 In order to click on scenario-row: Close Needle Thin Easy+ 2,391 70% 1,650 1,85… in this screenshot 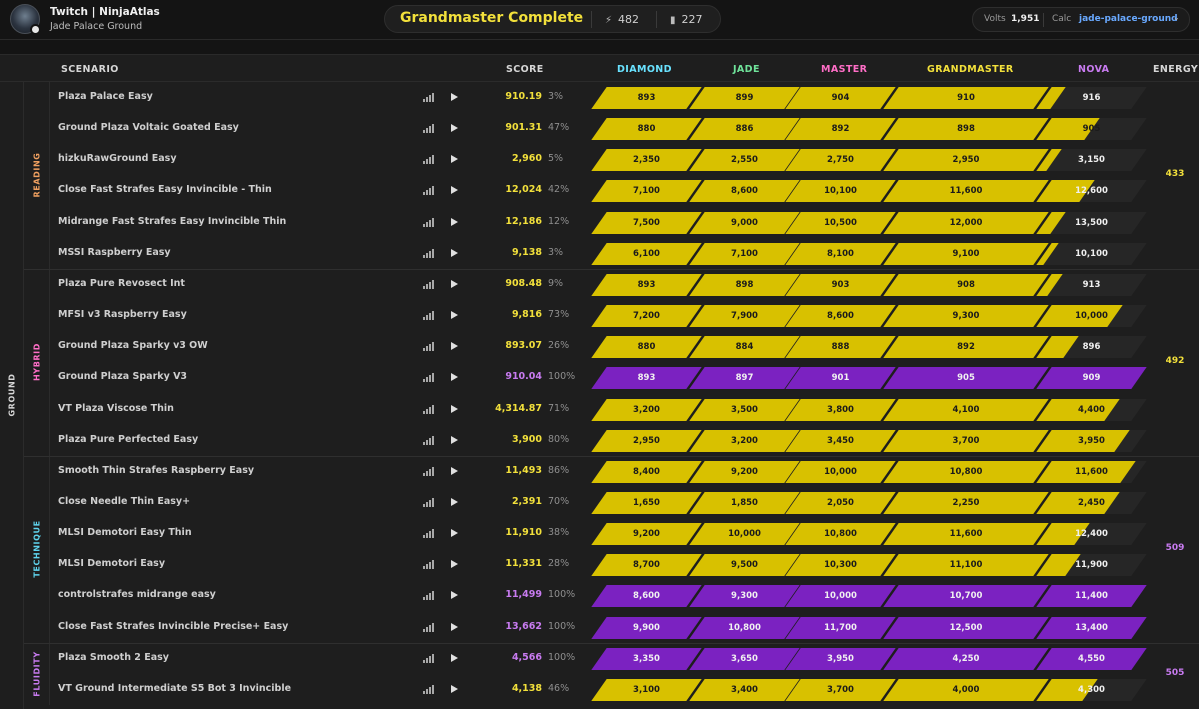, I will do `click(624, 502)`.